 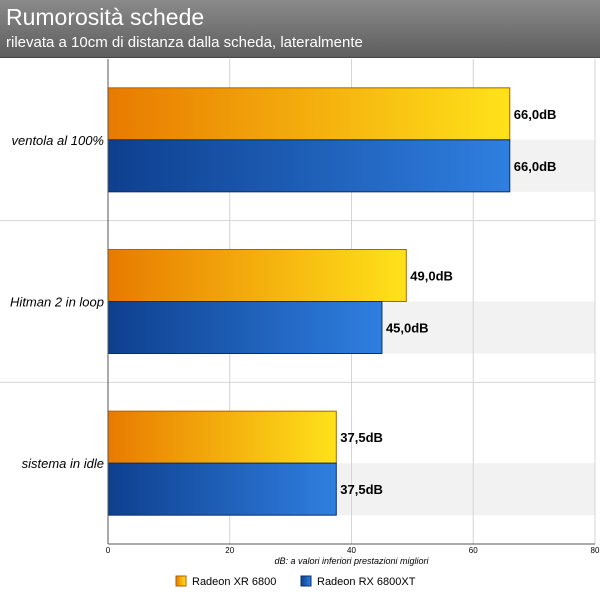 I want to click on category-label: sistema in idle, so click(x=63, y=463).